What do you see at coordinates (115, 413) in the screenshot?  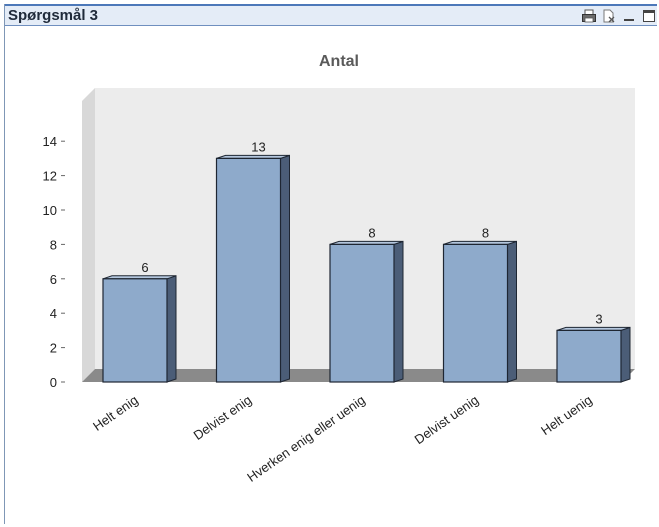 I see `x-tick-label: Helt enig` at bounding box center [115, 413].